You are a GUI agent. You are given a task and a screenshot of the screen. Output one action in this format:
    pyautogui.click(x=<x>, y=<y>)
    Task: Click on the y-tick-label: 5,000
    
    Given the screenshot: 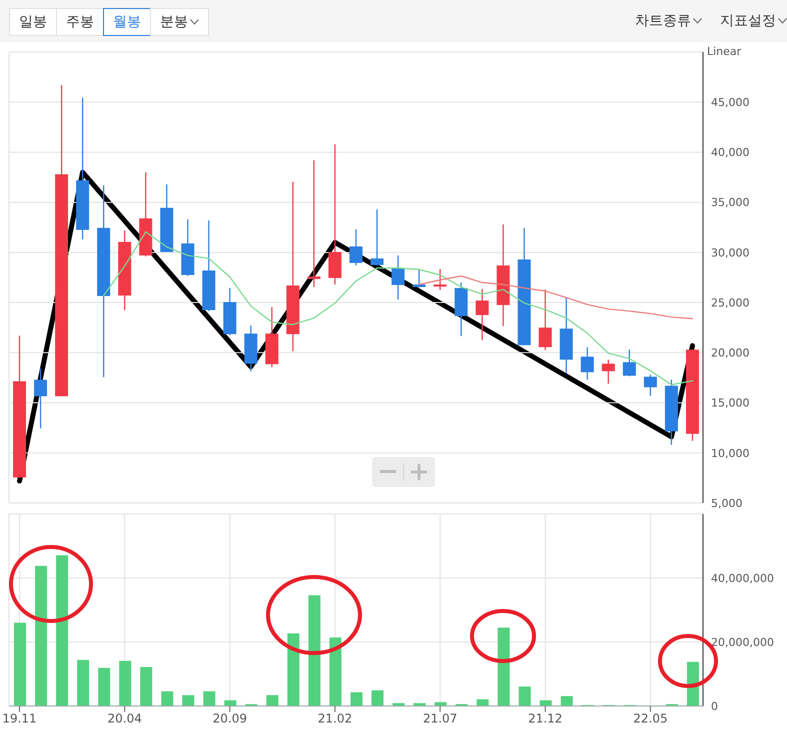 What is the action you would take?
    pyautogui.click(x=726, y=503)
    